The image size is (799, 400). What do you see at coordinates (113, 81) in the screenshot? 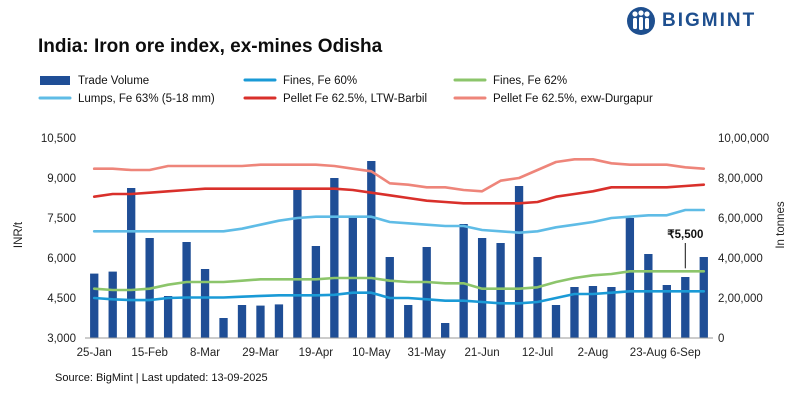
I see `legend-label: Trade Volume` at bounding box center [113, 81].